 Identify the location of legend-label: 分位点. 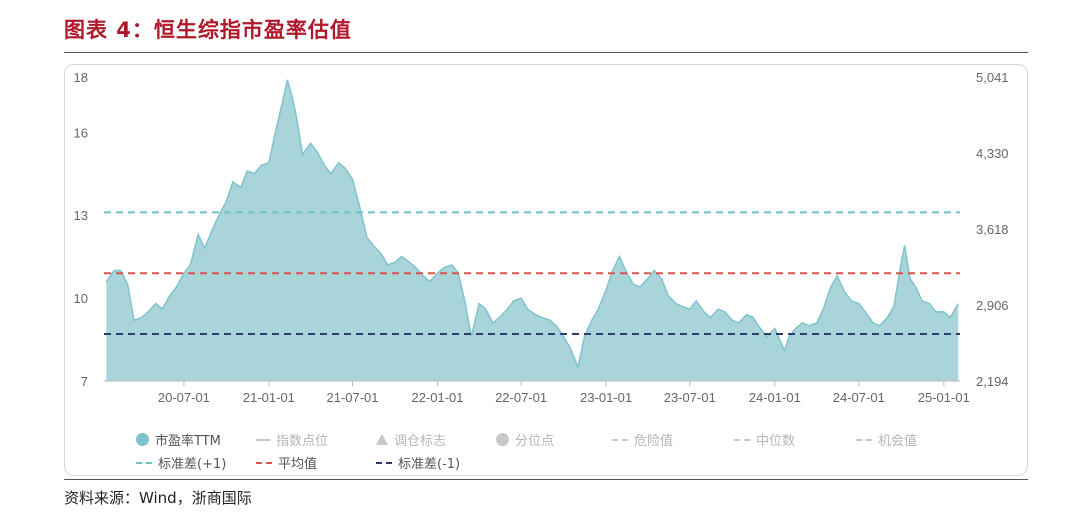
(535, 441).